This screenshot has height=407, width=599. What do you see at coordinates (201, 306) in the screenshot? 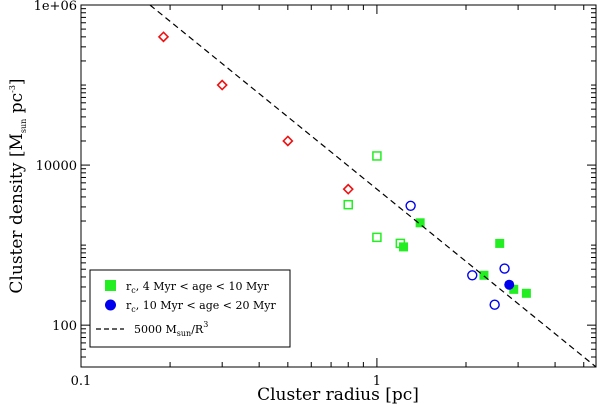
I see `legend-entry-blue: rc, 10 Myr < age < 20 Myr` at bounding box center [201, 306].